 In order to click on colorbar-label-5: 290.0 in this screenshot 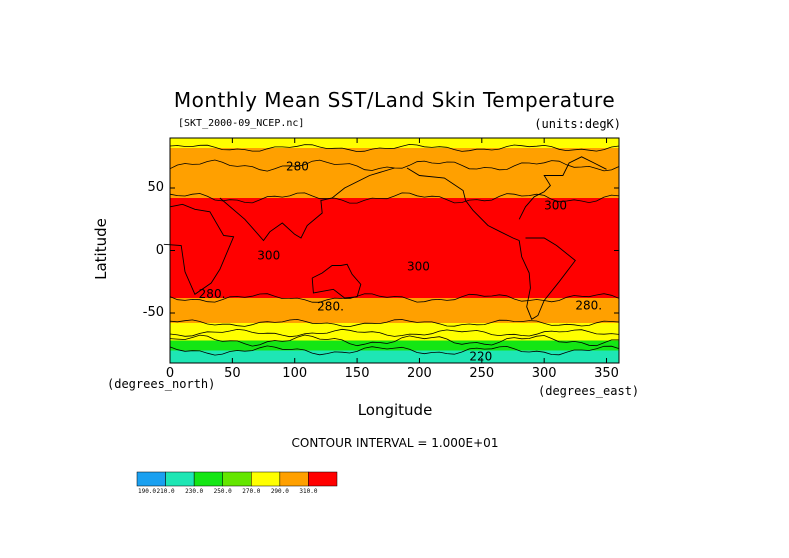, I will do `click(279, 491)`.